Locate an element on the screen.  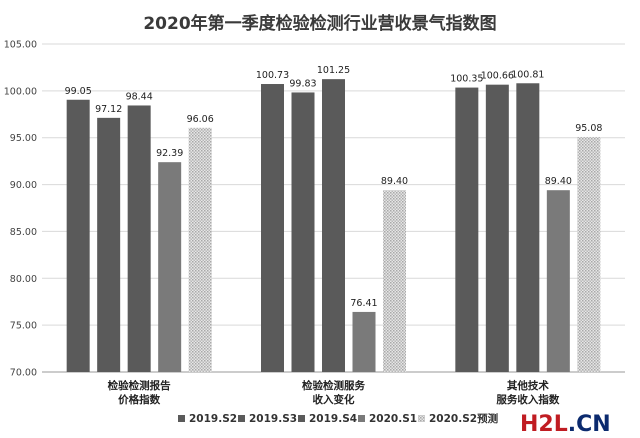
data-label: 100.35 is located at coordinates (466, 79).